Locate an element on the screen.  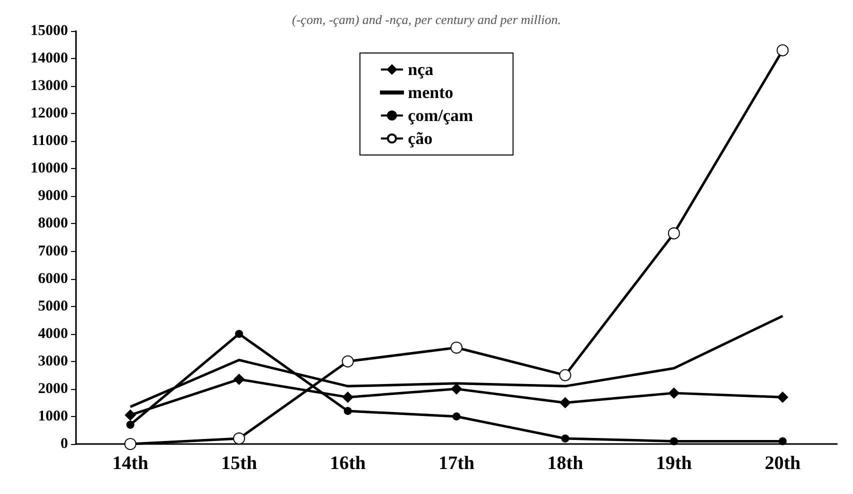
y-tick-label: 7000 is located at coordinates (53, 251).